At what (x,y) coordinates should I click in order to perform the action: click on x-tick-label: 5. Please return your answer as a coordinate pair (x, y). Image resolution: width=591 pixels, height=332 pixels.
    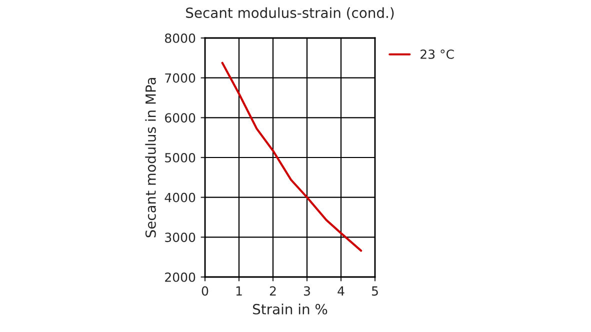
    Looking at the image, I should click on (375, 291).